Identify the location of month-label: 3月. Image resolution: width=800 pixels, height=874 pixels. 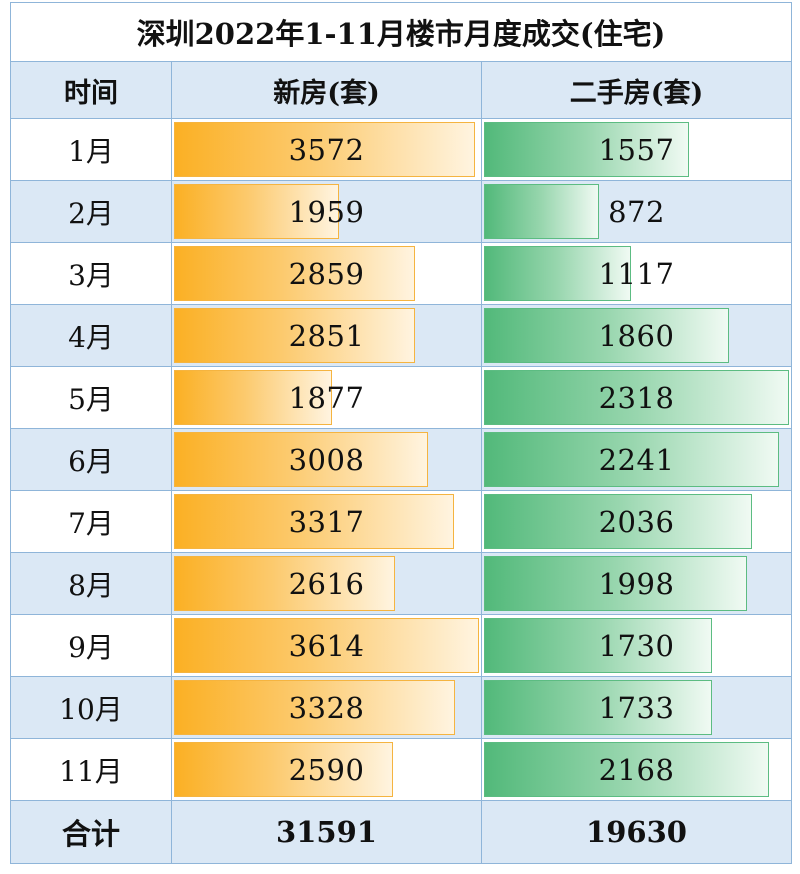
(91, 273).